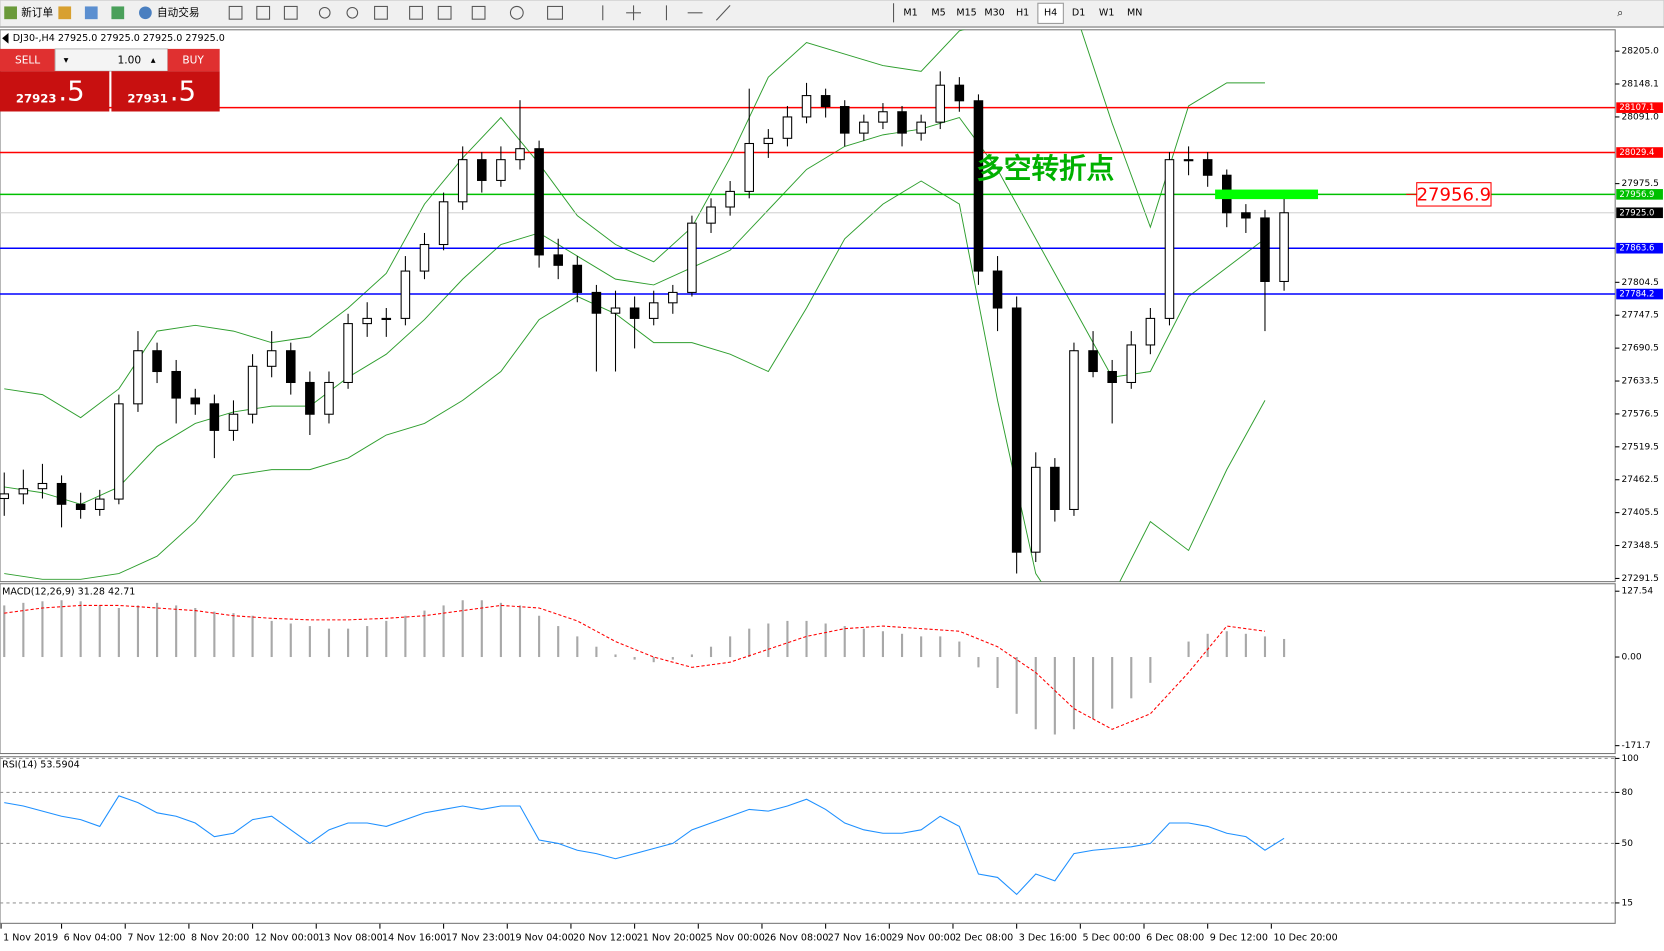  I want to click on timeframe-button: M30, so click(994, 12).